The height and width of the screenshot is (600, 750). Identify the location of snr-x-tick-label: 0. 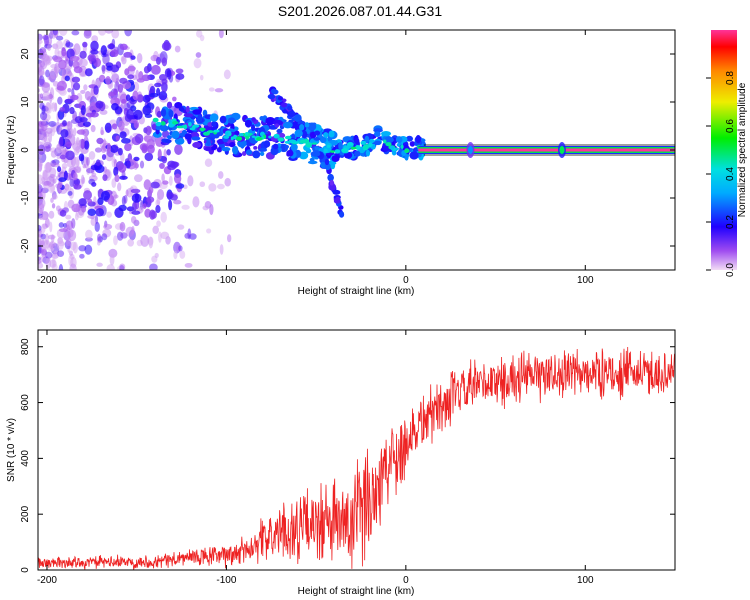
(406, 580).